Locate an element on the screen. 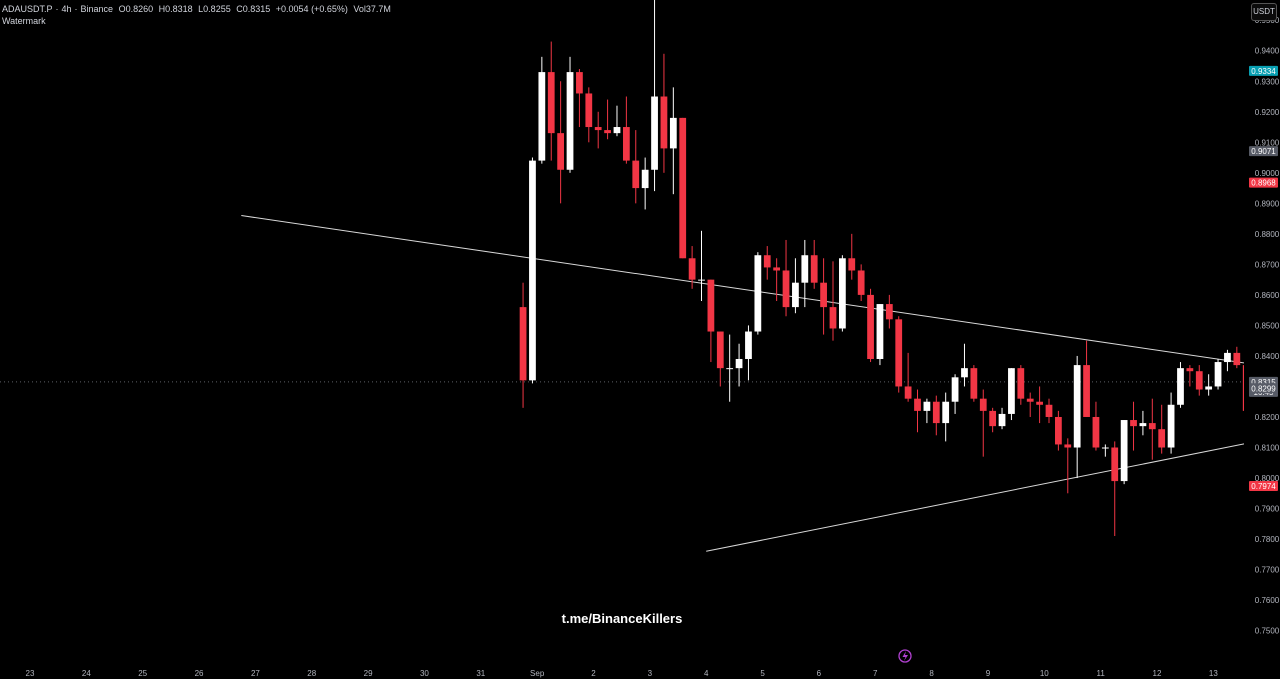 The image size is (1280, 679). price-axis-bg is located at coordinates (1262, 339).